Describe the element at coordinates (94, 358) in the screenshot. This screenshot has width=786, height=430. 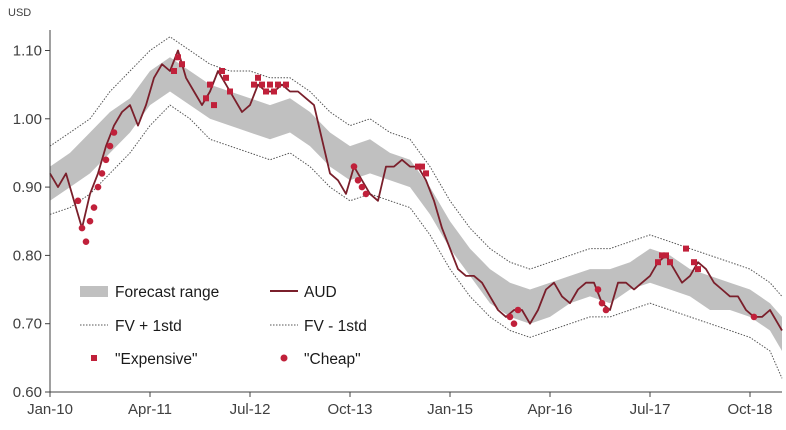
I see `legend-expensive-marker` at that location.